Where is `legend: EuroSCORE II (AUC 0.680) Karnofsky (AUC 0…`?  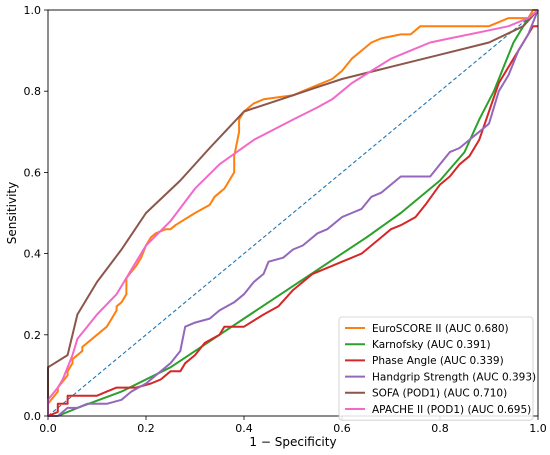 legend: EuroSCORE II (AUC 0.680) Karnofsky (AUC 0… is located at coordinates (437, 368).